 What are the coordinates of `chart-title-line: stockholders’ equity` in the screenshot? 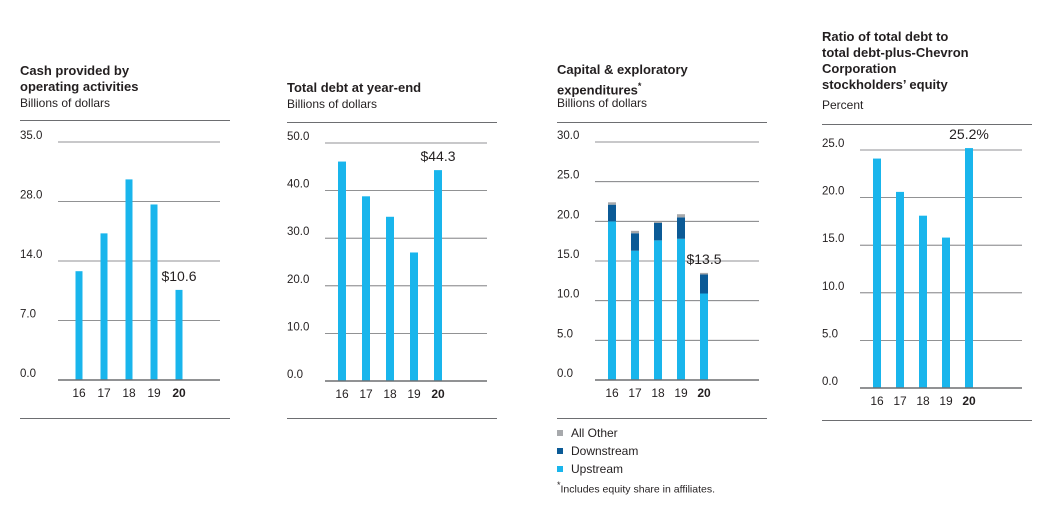 It's located at (885, 84).